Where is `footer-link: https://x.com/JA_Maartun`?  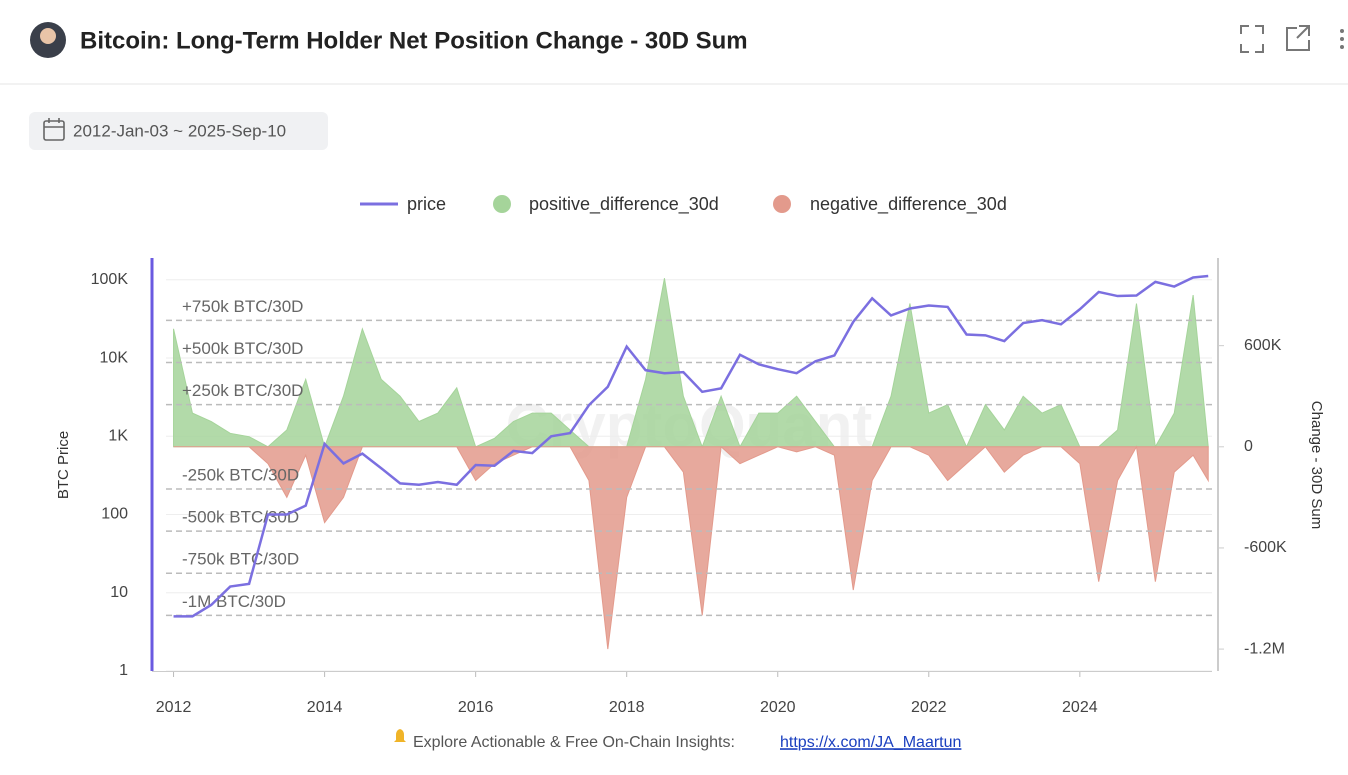
footer-link: https://x.com/JA_Maartun is located at coordinates (870, 742).